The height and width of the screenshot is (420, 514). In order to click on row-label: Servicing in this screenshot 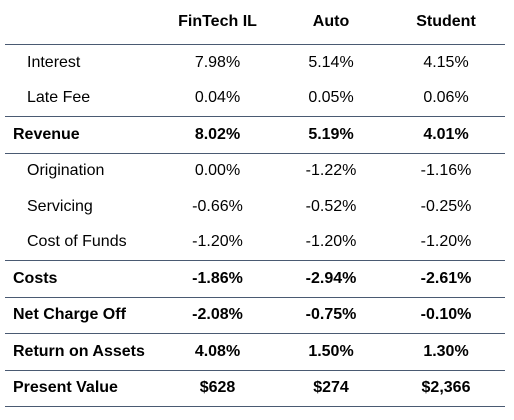, I will do `click(60, 206)`.